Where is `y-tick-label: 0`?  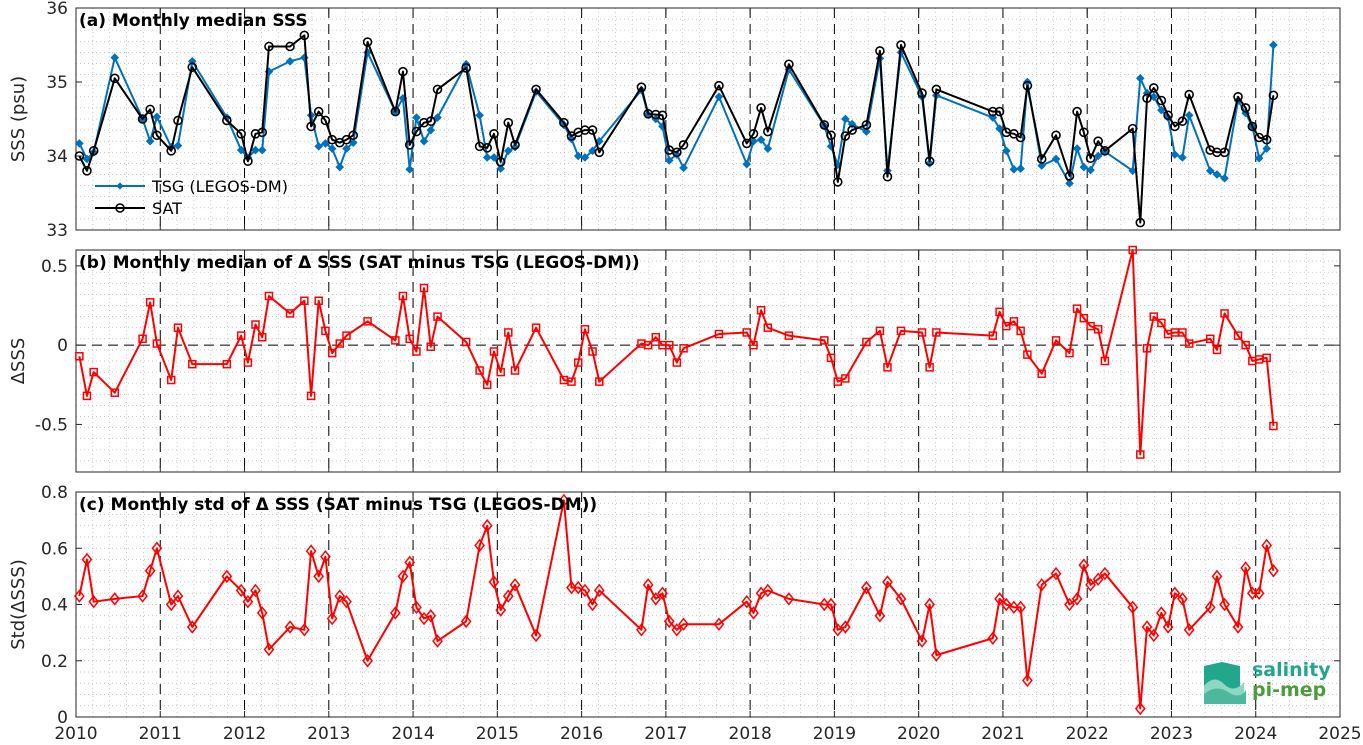 y-tick-label: 0 is located at coordinates (62, 346).